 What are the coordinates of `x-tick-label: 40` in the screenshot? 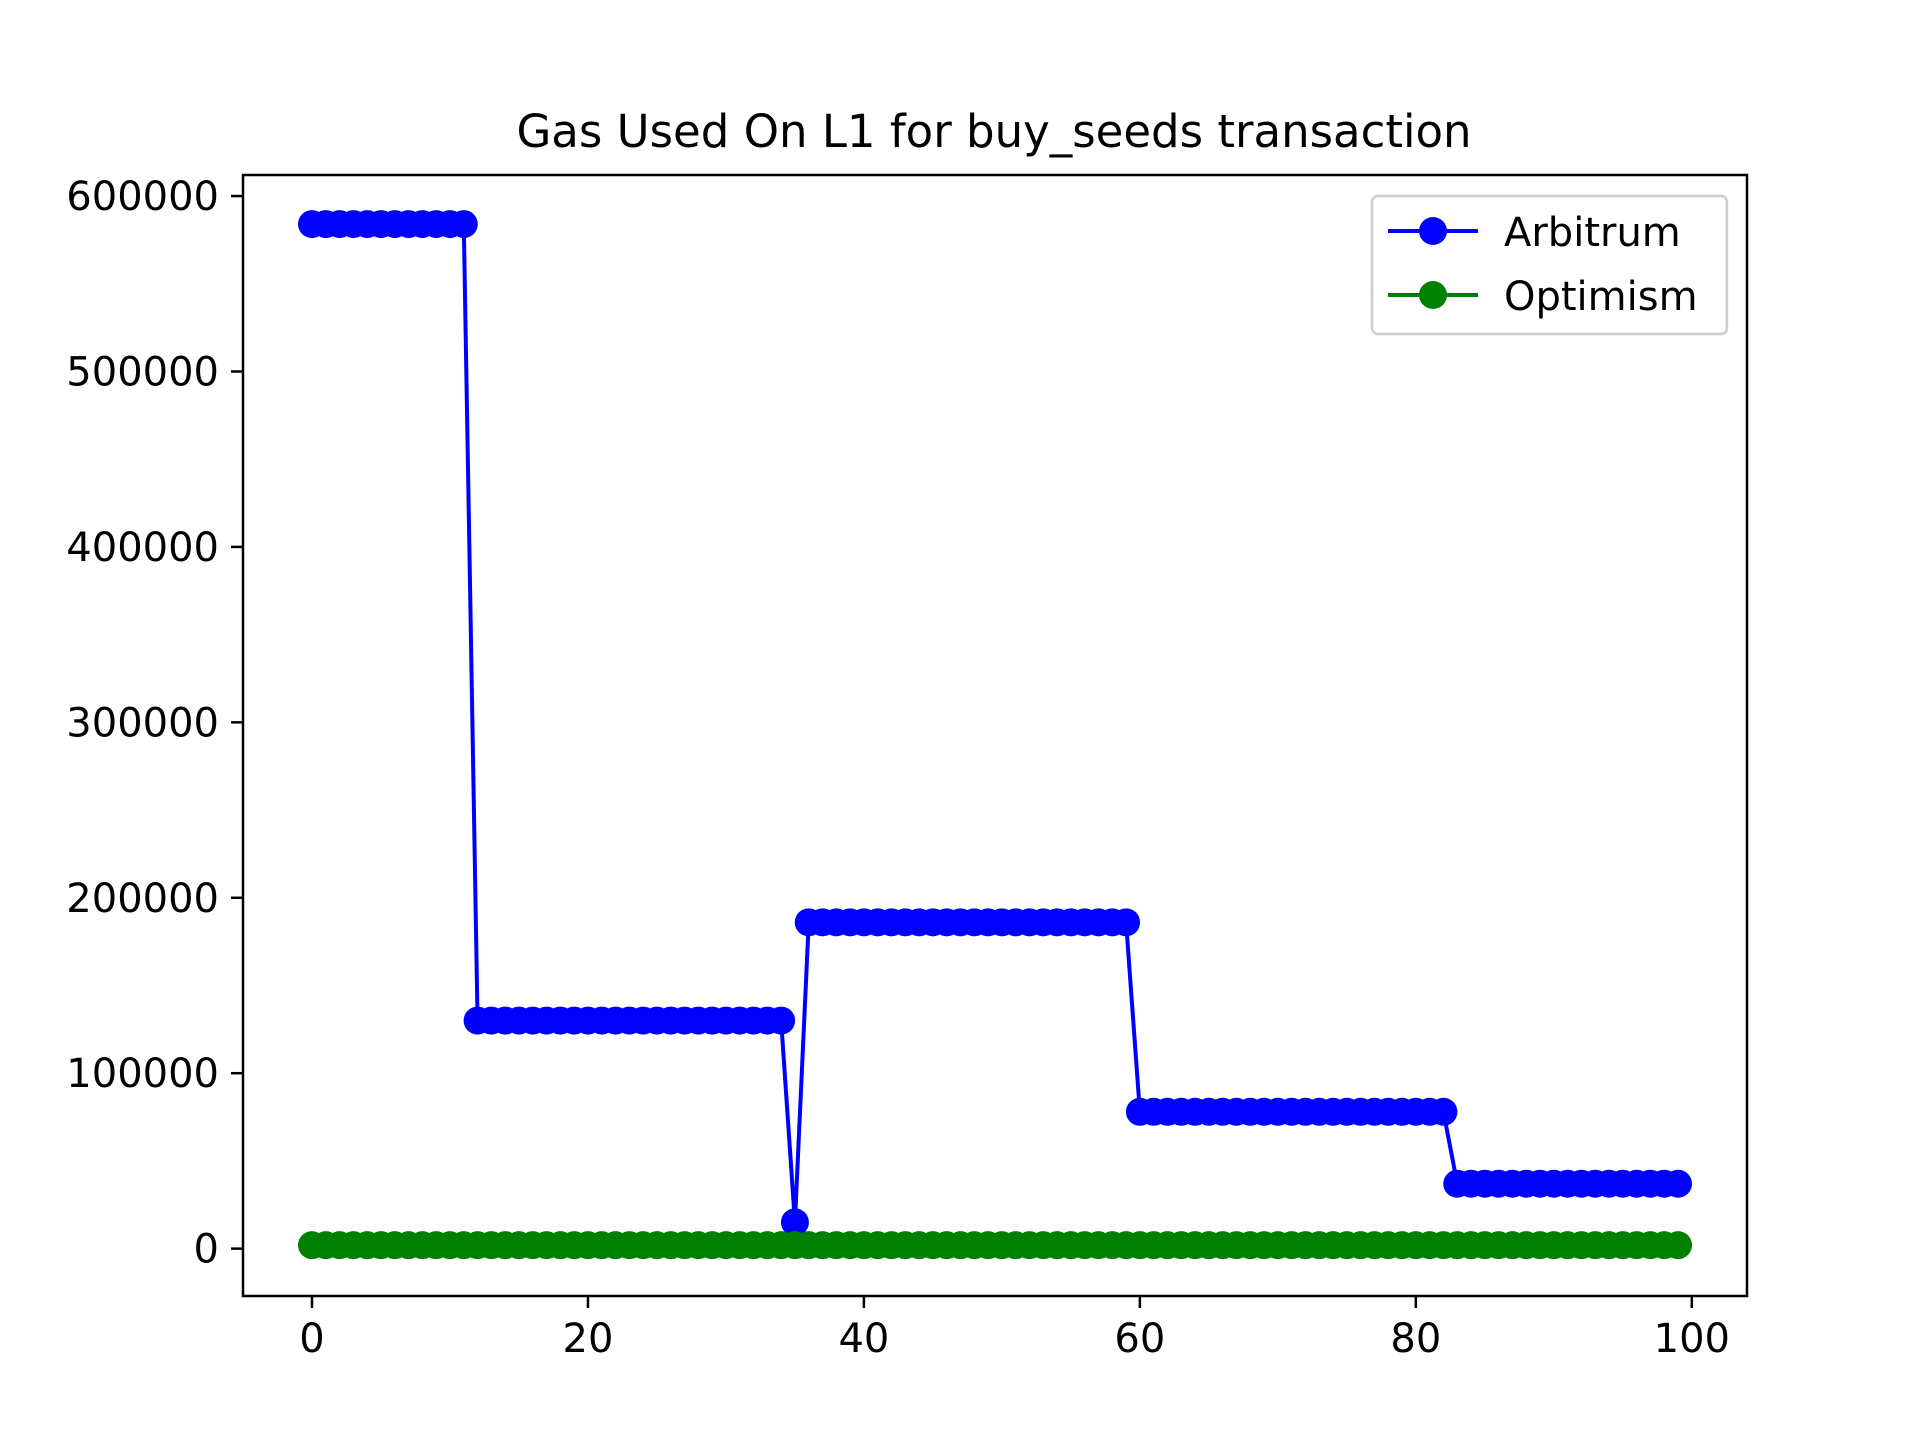 It's located at (863, 1339).